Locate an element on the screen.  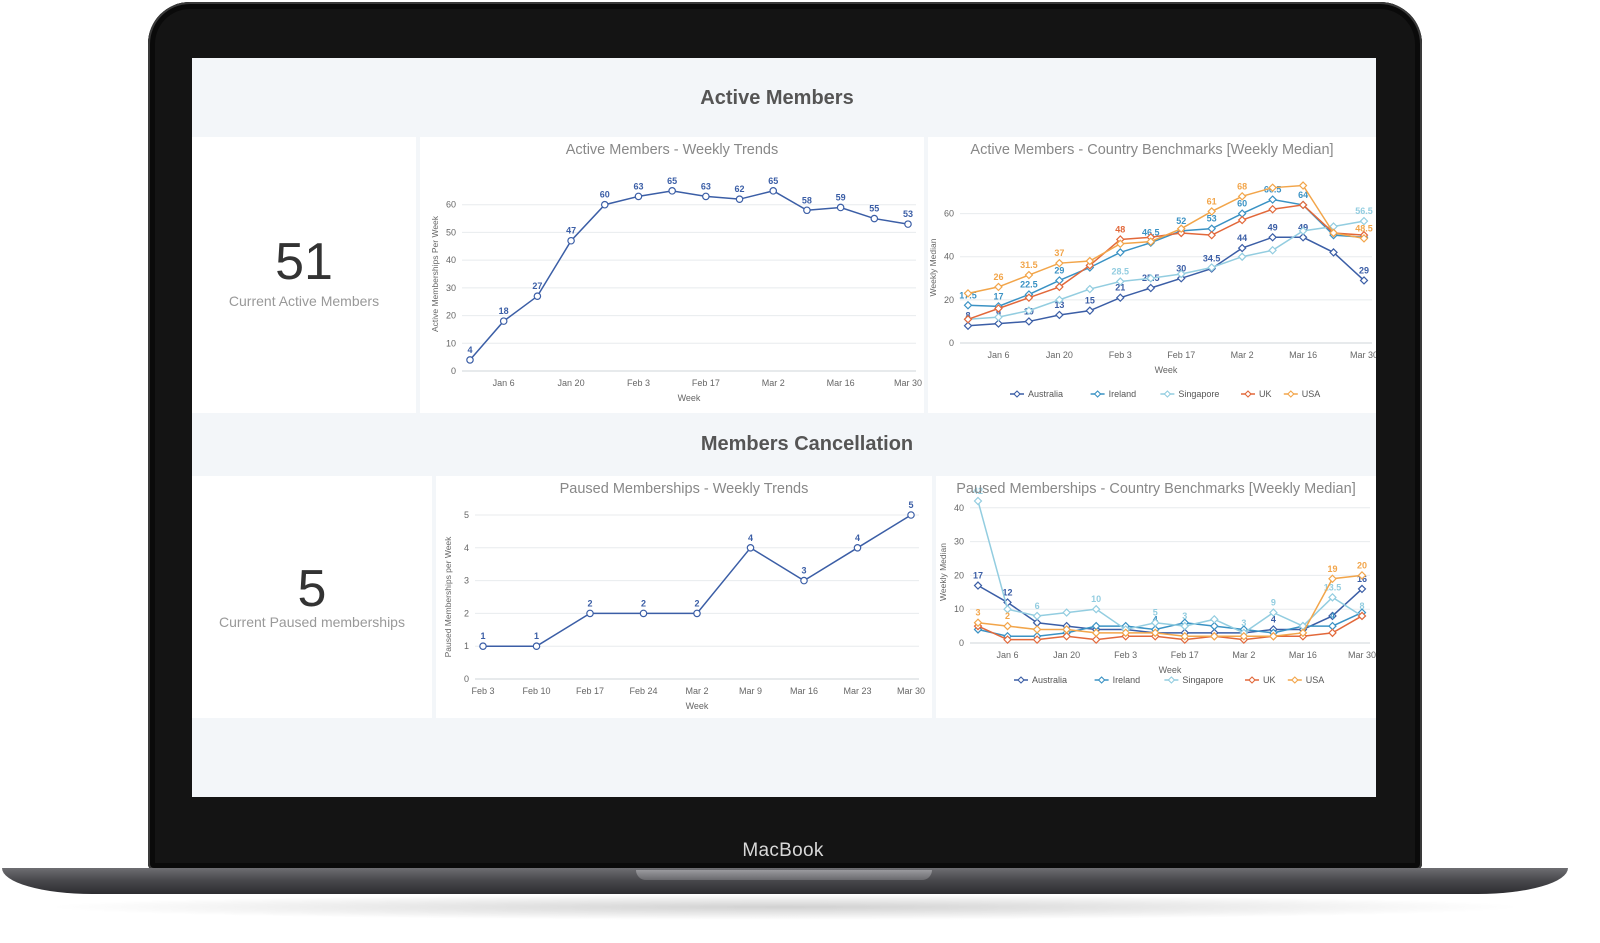
data-label: 9 is located at coordinates (1273, 603).